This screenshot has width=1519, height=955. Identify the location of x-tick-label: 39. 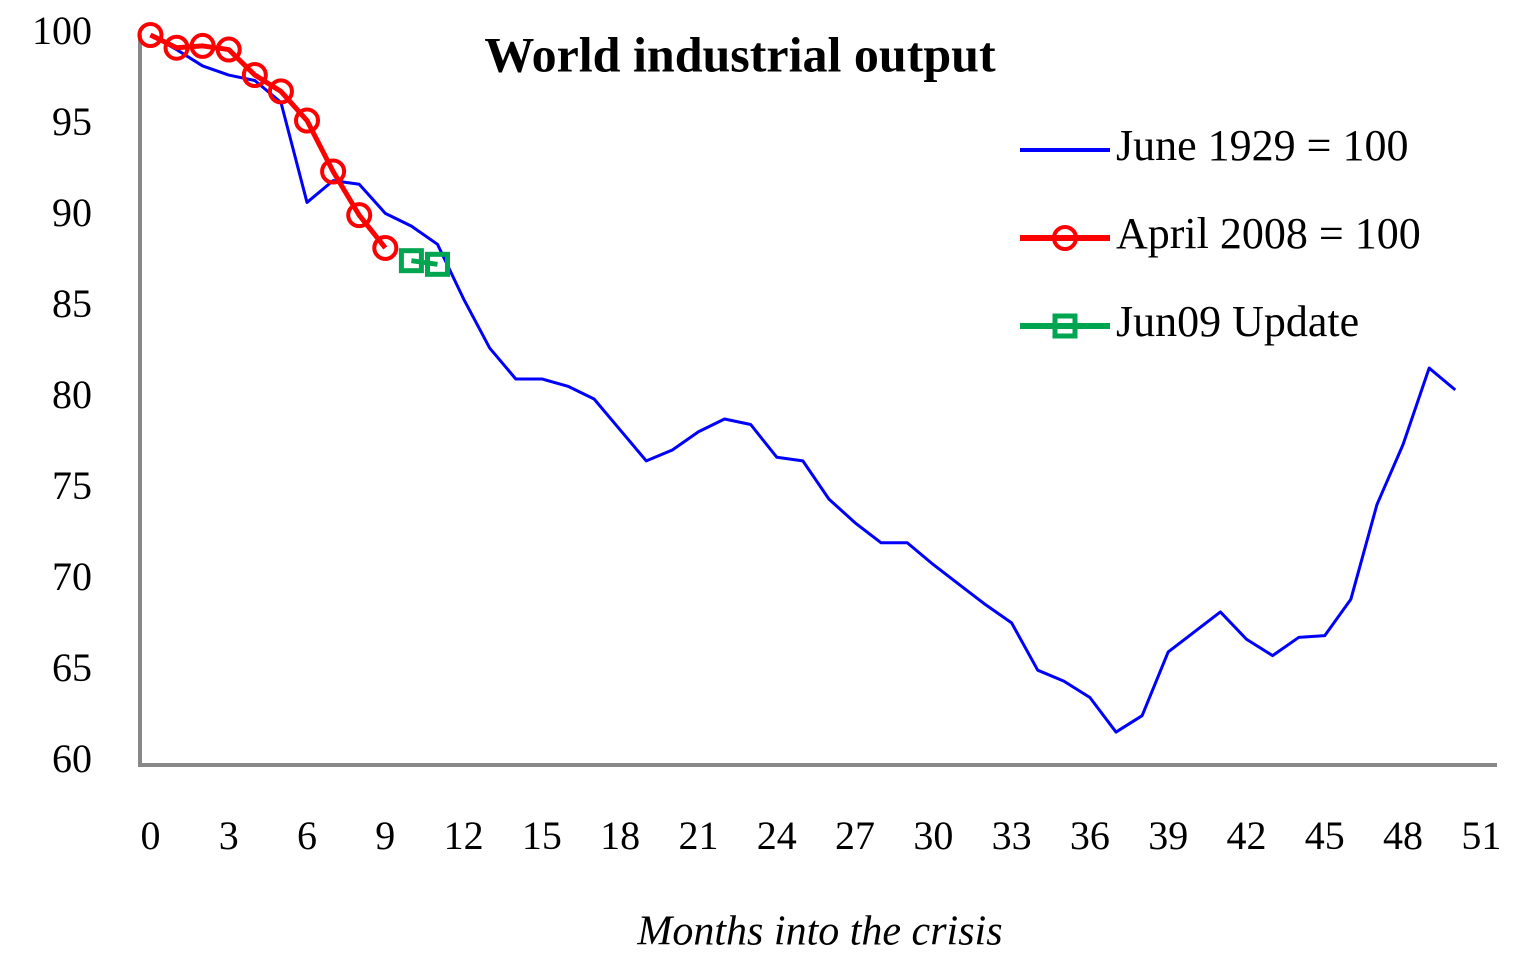
(1168, 835).